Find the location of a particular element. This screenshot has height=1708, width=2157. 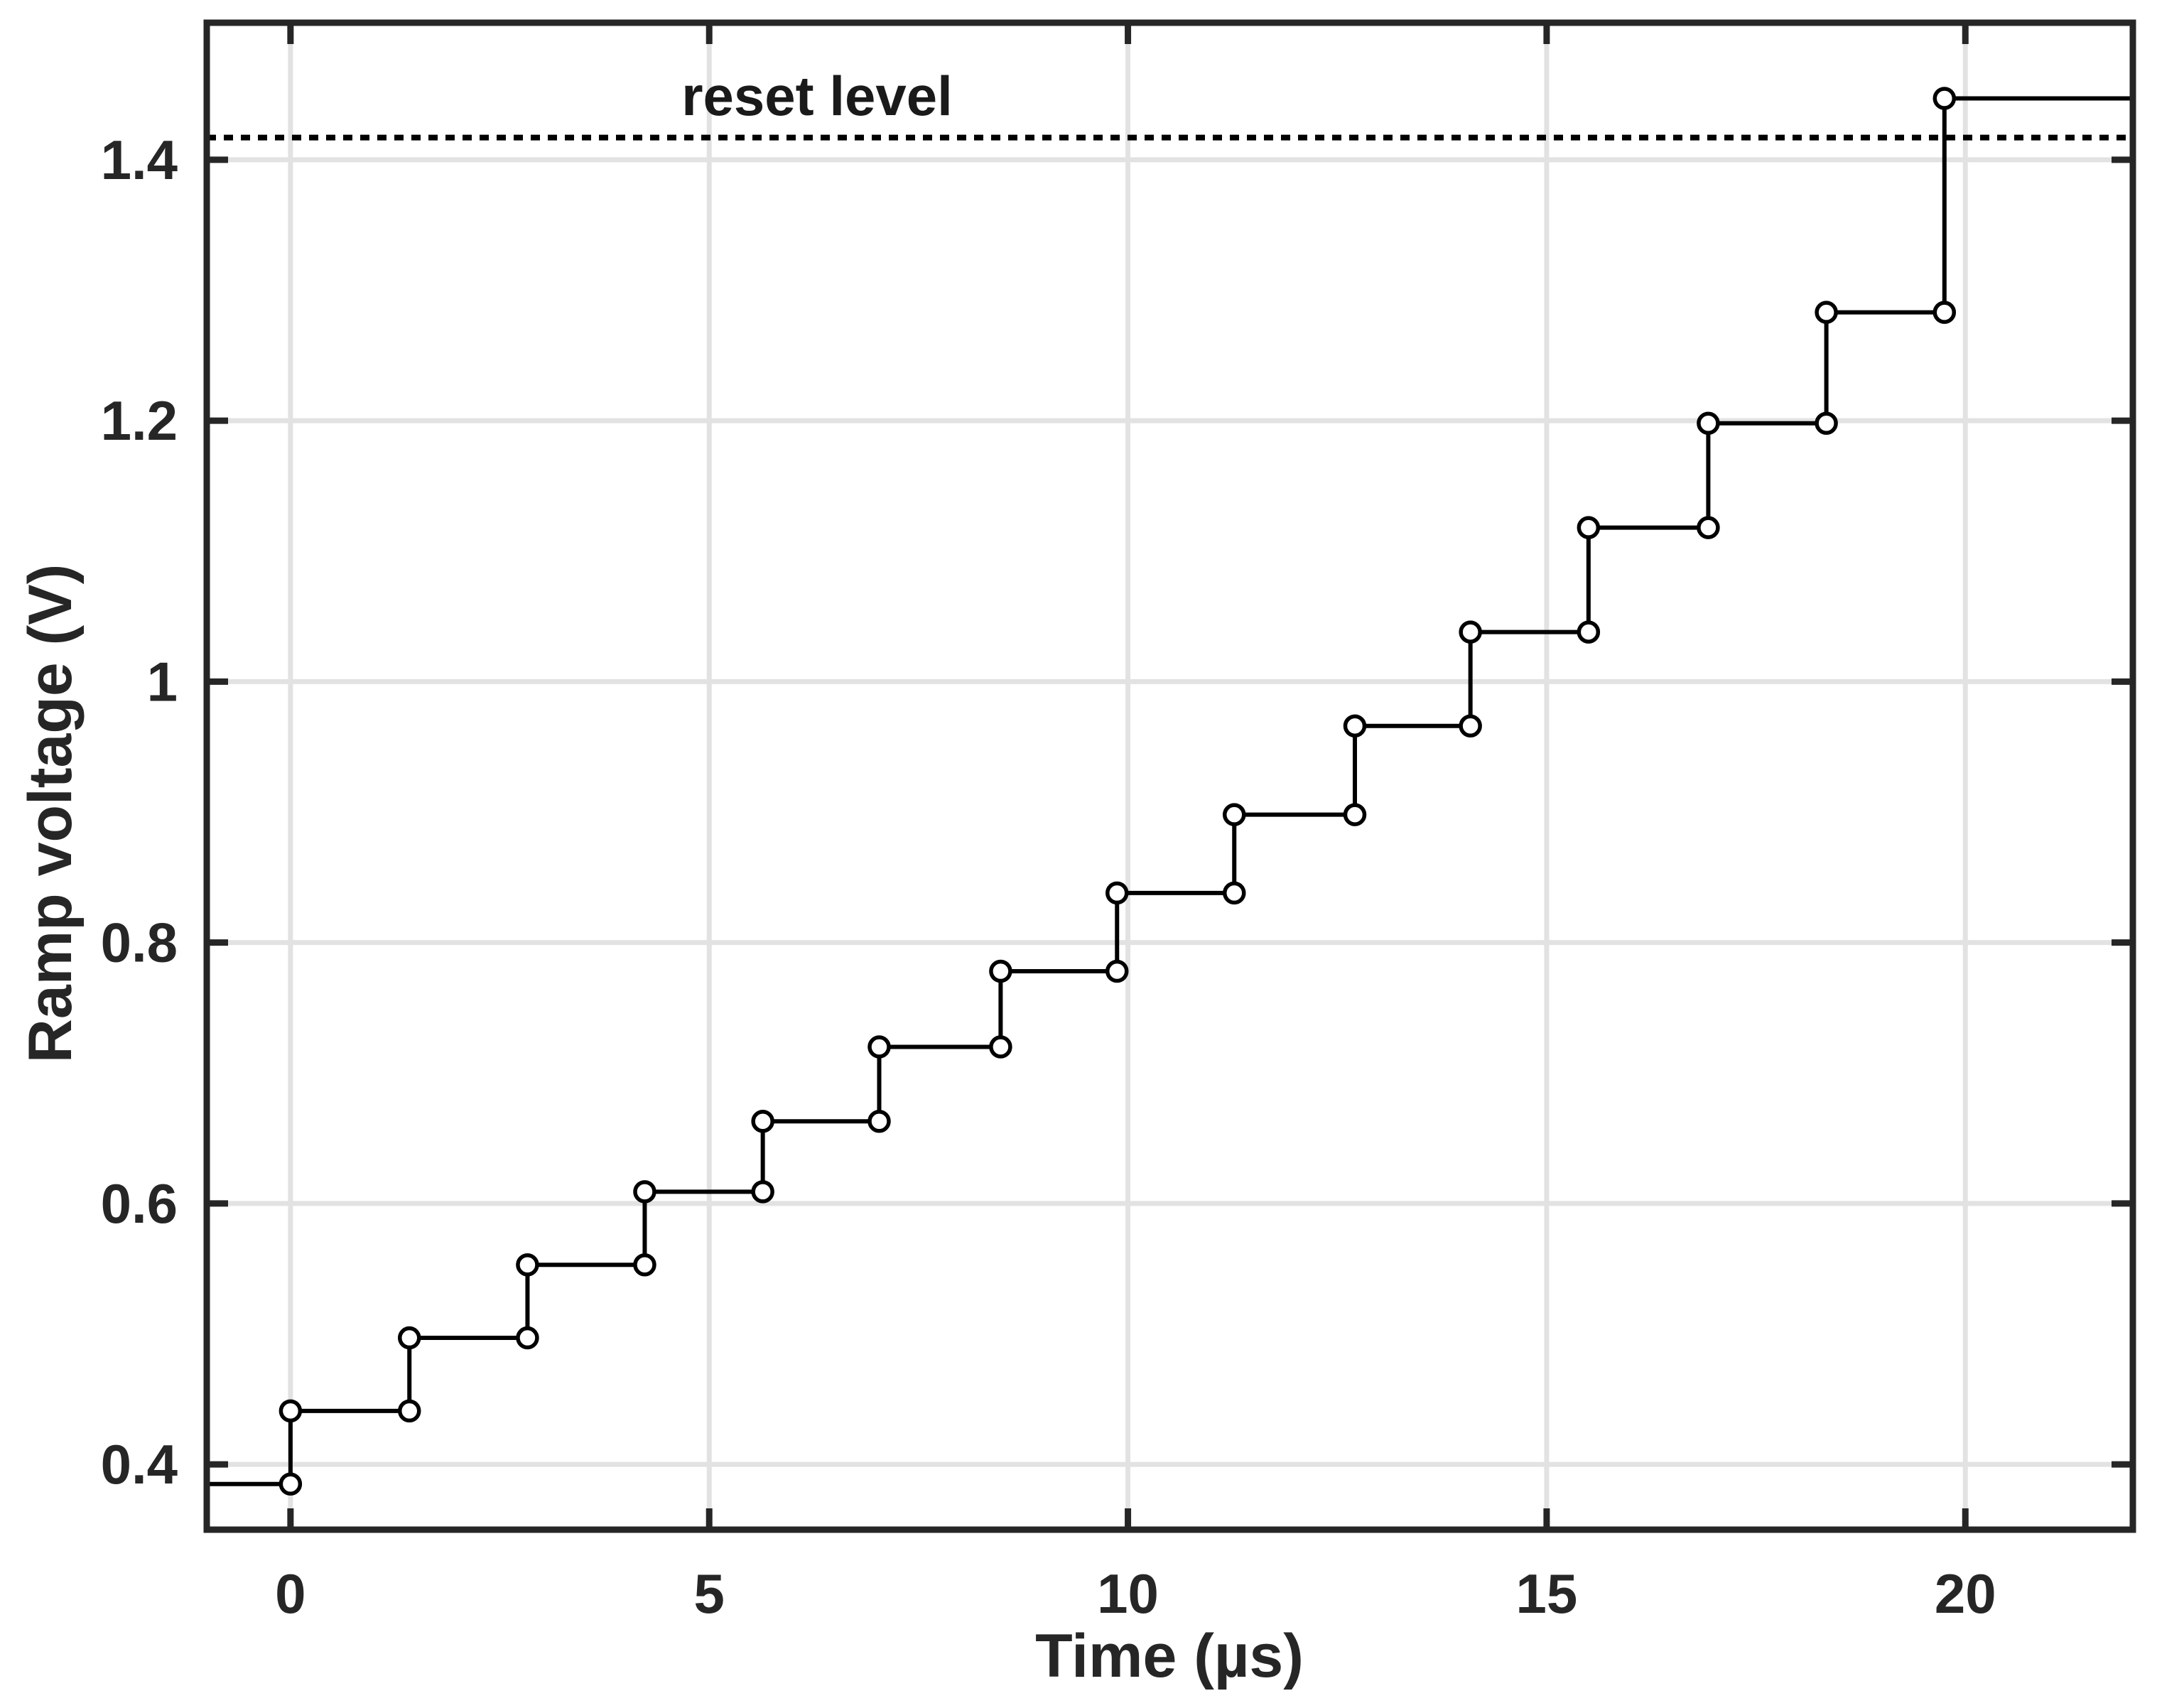

x-tick-label: 10 is located at coordinates (1128, 1593).